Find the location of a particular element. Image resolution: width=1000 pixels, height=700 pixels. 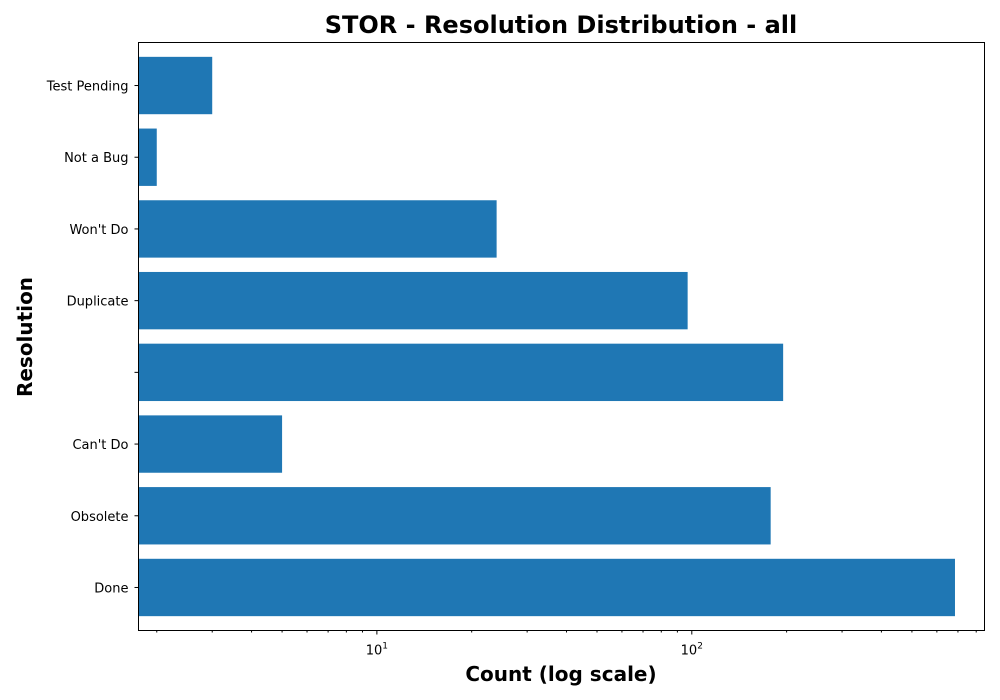

y-tick-label: Done is located at coordinates (111, 588).